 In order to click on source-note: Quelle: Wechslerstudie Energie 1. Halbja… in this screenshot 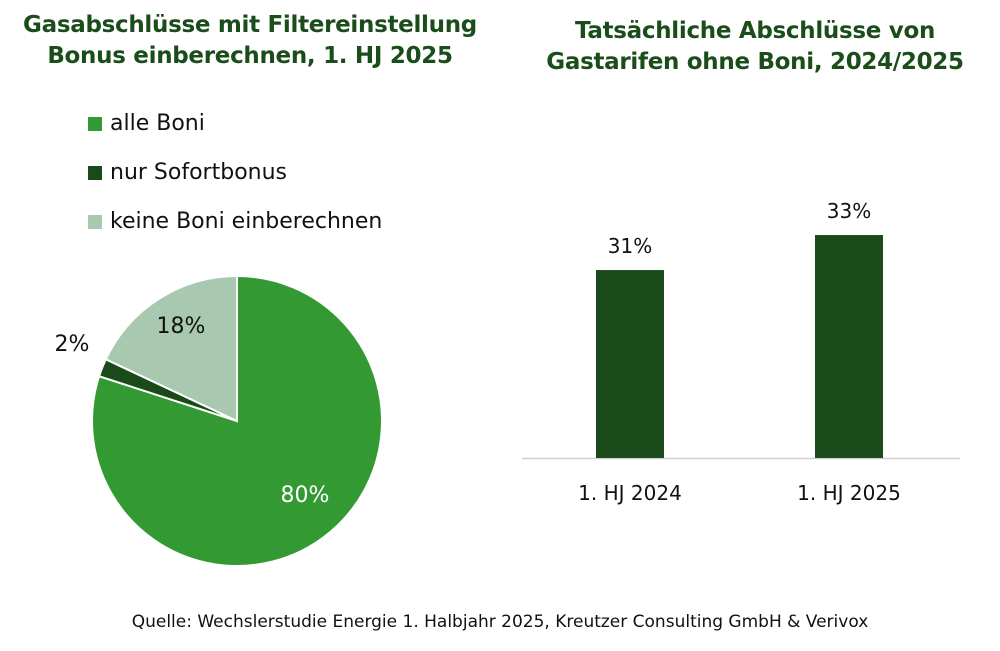, I will do `click(500, 622)`.